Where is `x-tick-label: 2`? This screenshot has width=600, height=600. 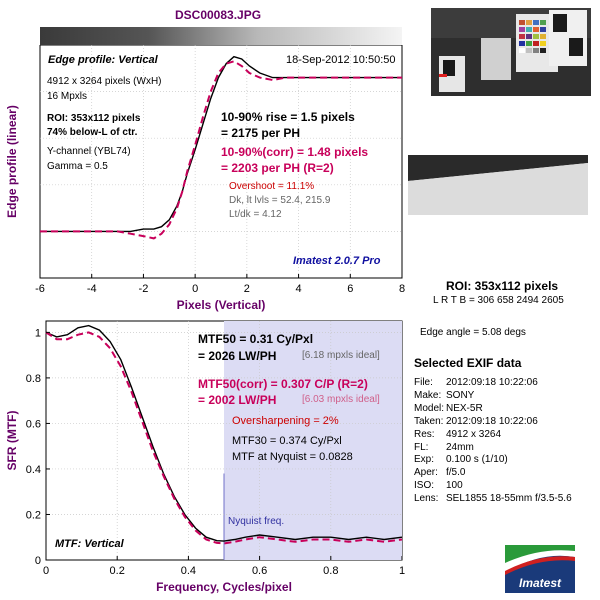 x-tick-label: 2 is located at coordinates (247, 289).